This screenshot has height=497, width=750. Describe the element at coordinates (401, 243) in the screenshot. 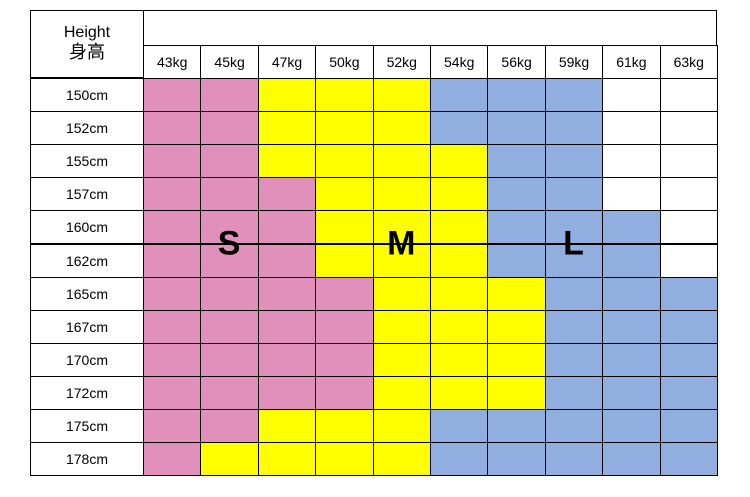

I see `size-label-M: M` at that location.